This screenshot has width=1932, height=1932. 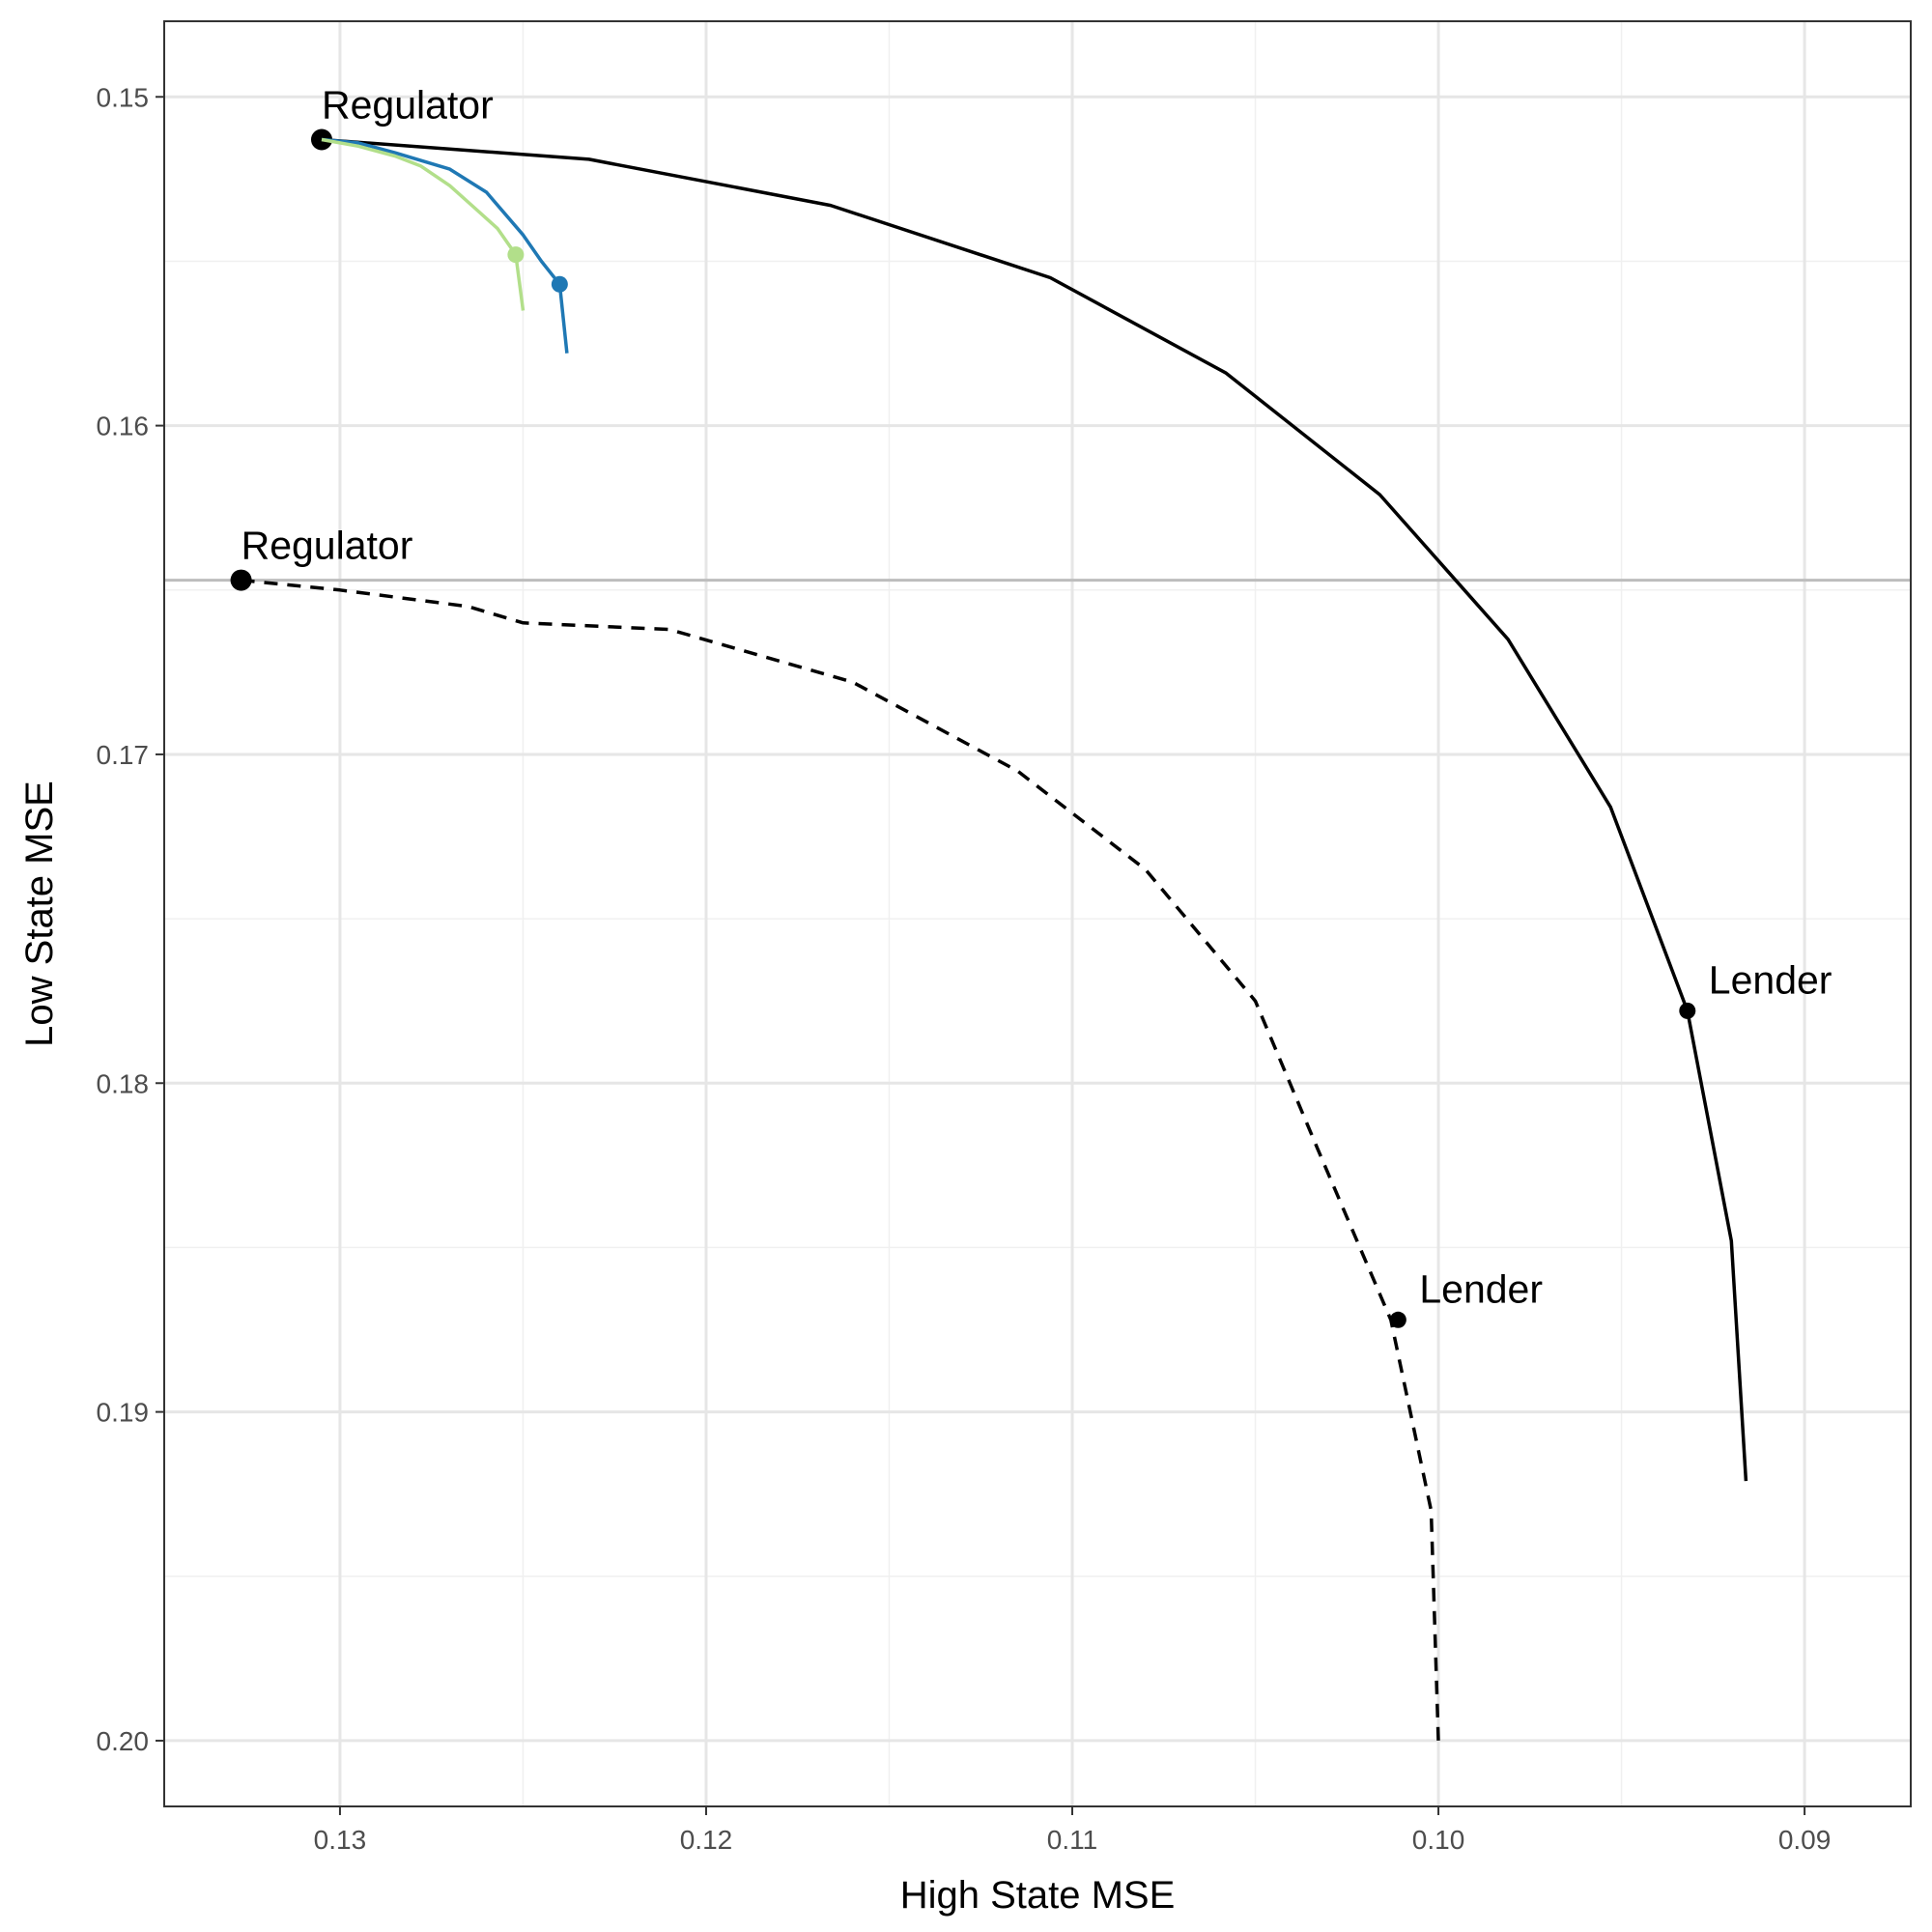 What do you see at coordinates (1038, 1895) in the screenshot?
I see `x-axis-title: High State MSE` at bounding box center [1038, 1895].